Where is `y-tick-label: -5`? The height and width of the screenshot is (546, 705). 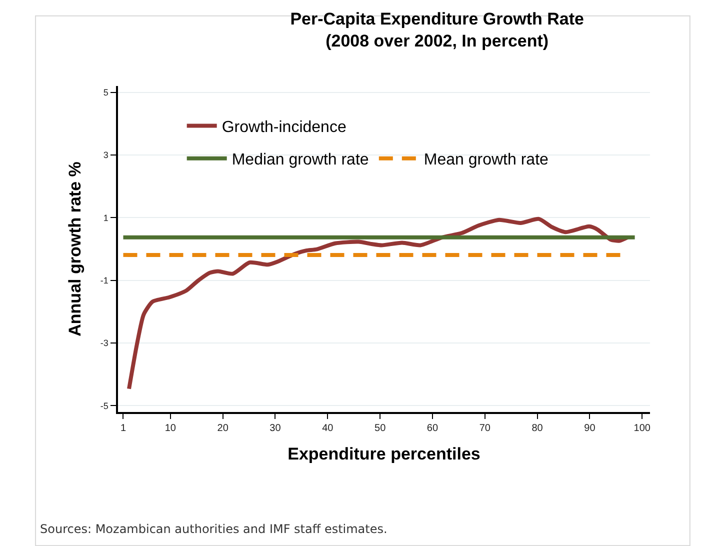
y-tick-label: -5 is located at coordinates (104, 405).